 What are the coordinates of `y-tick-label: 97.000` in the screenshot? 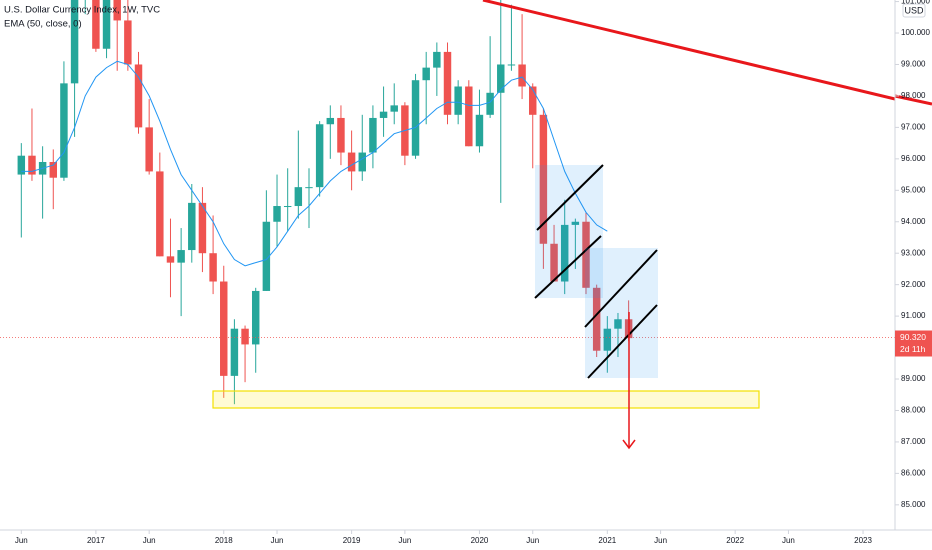 It's located at (913, 126).